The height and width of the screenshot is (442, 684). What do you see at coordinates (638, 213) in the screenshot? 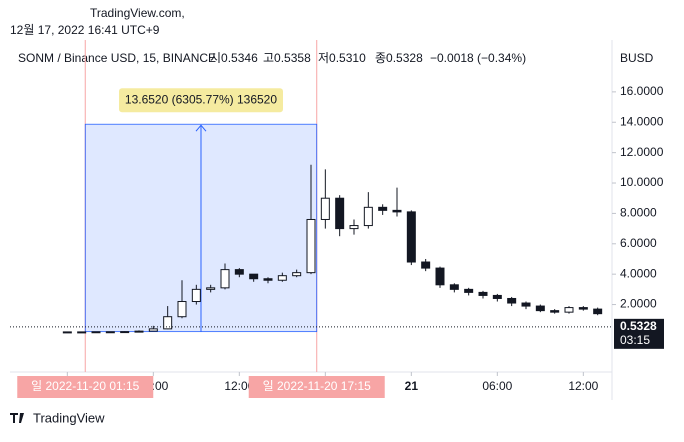
I see `y-tick-label: 8.0000` at bounding box center [638, 213].